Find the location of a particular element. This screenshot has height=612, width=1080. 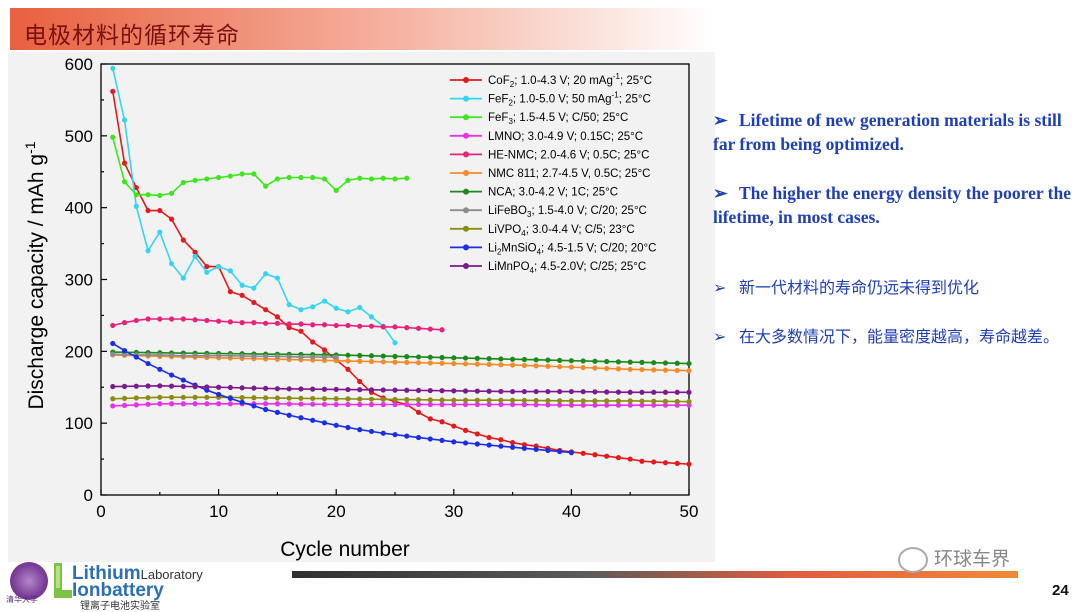

legend-label: LiVPO4; 3.0-4.4 V; C/5; 23°C is located at coordinates (561, 231).